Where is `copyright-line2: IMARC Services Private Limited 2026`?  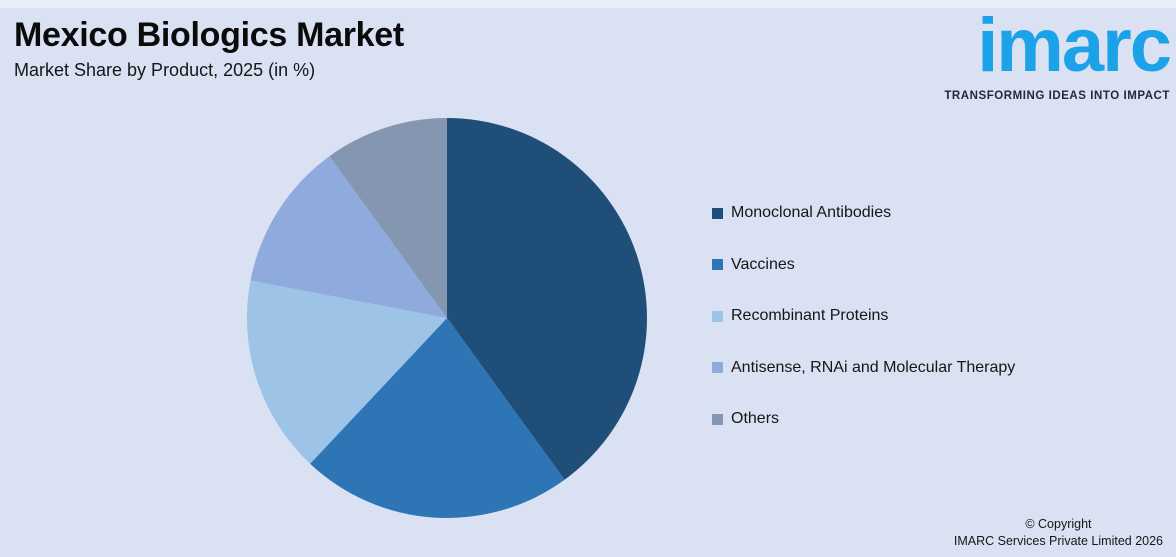 copyright-line2: IMARC Services Private Limited 2026 is located at coordinates (1058, 540).